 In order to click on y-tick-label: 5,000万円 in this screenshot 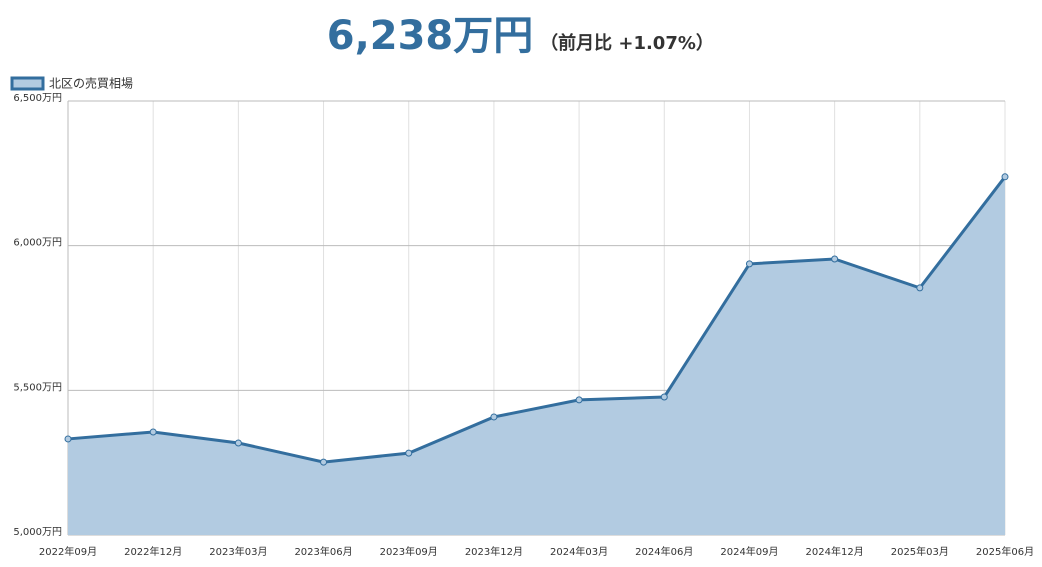, I will do `click(37, 532)`.